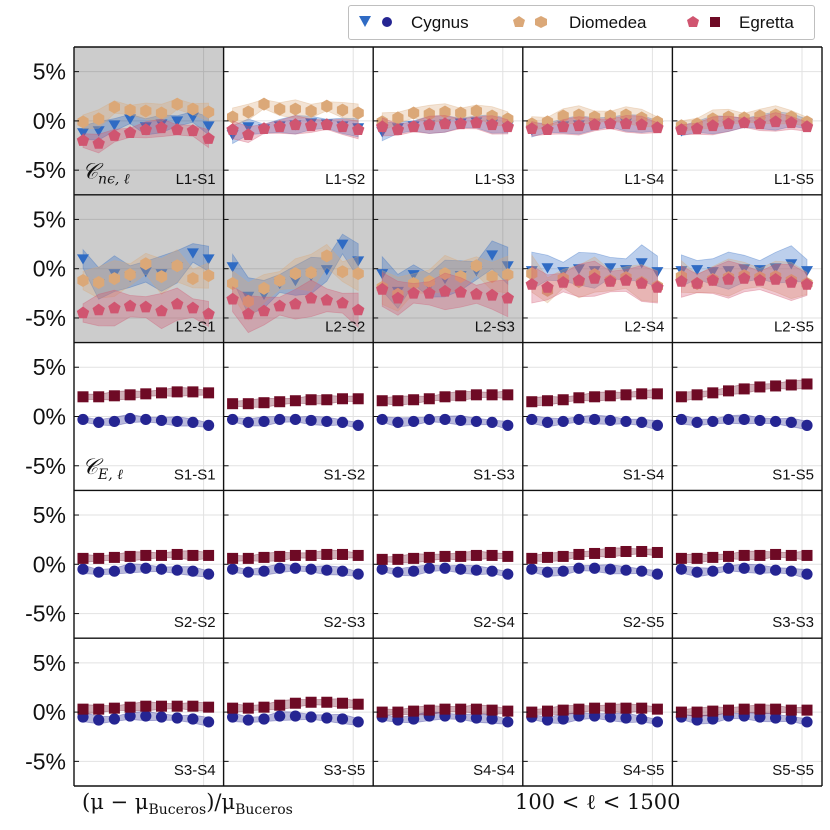  I want to click on legend-marker-diomedea, so click(530, 22).